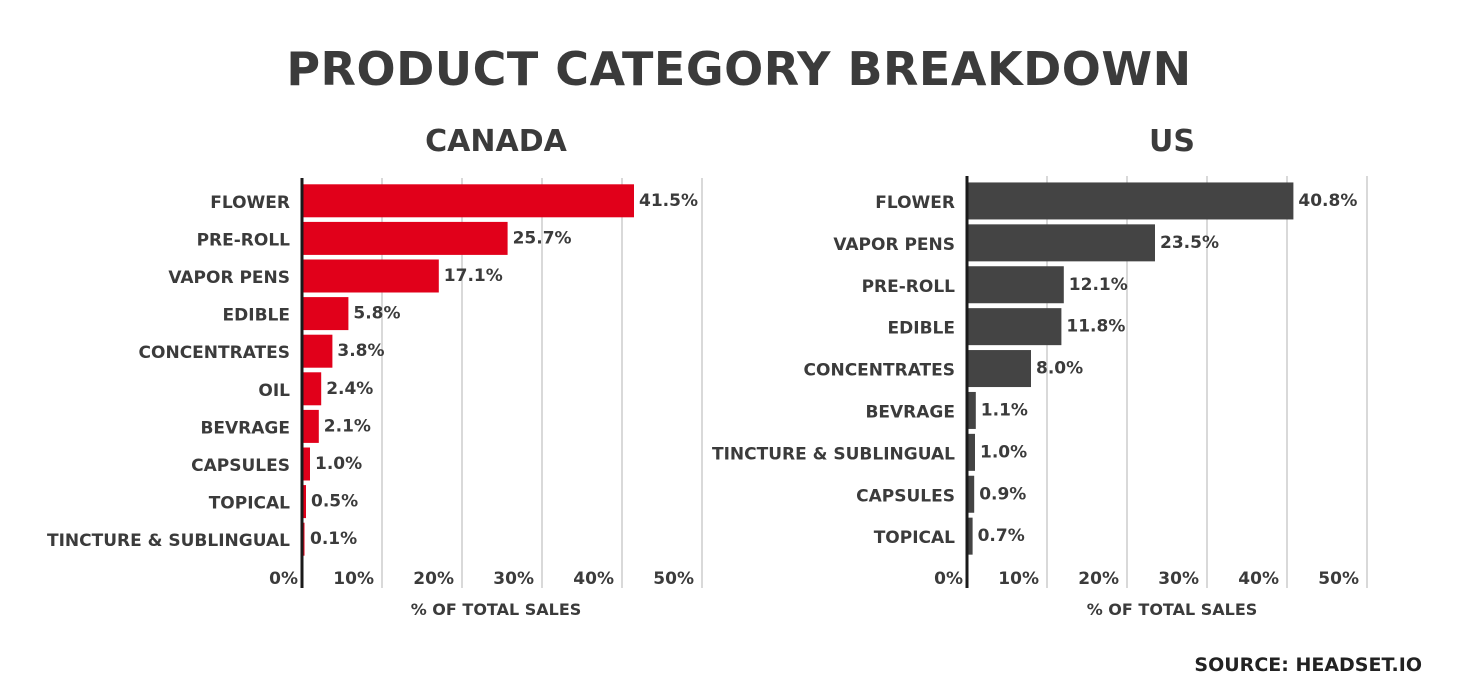 This screenshot has height=696, width=1478. I want to click on us-category-label: CONCENTRATES, so click(879, 371).